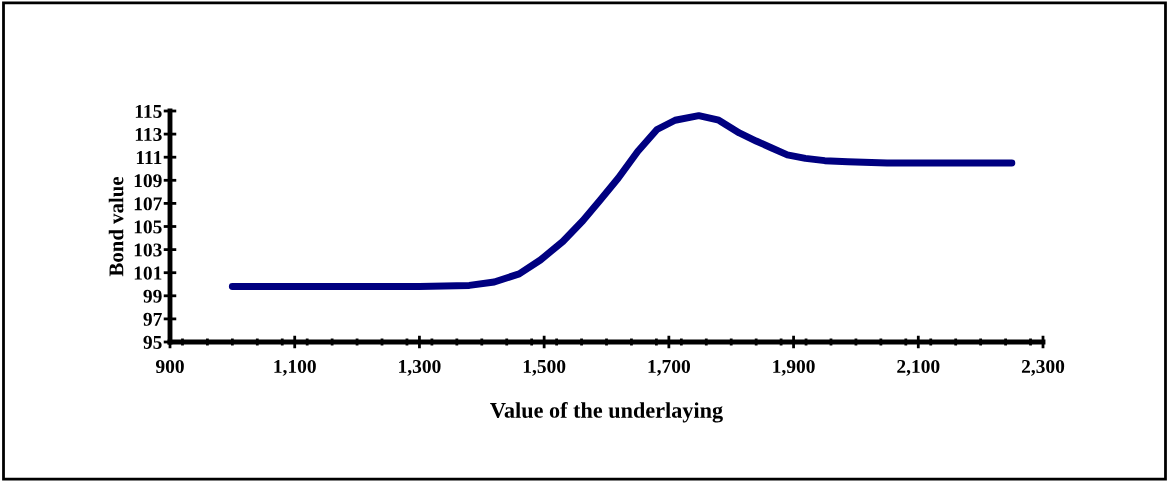  I want to click on x-tick-label: 2,100, so click(918, 367).